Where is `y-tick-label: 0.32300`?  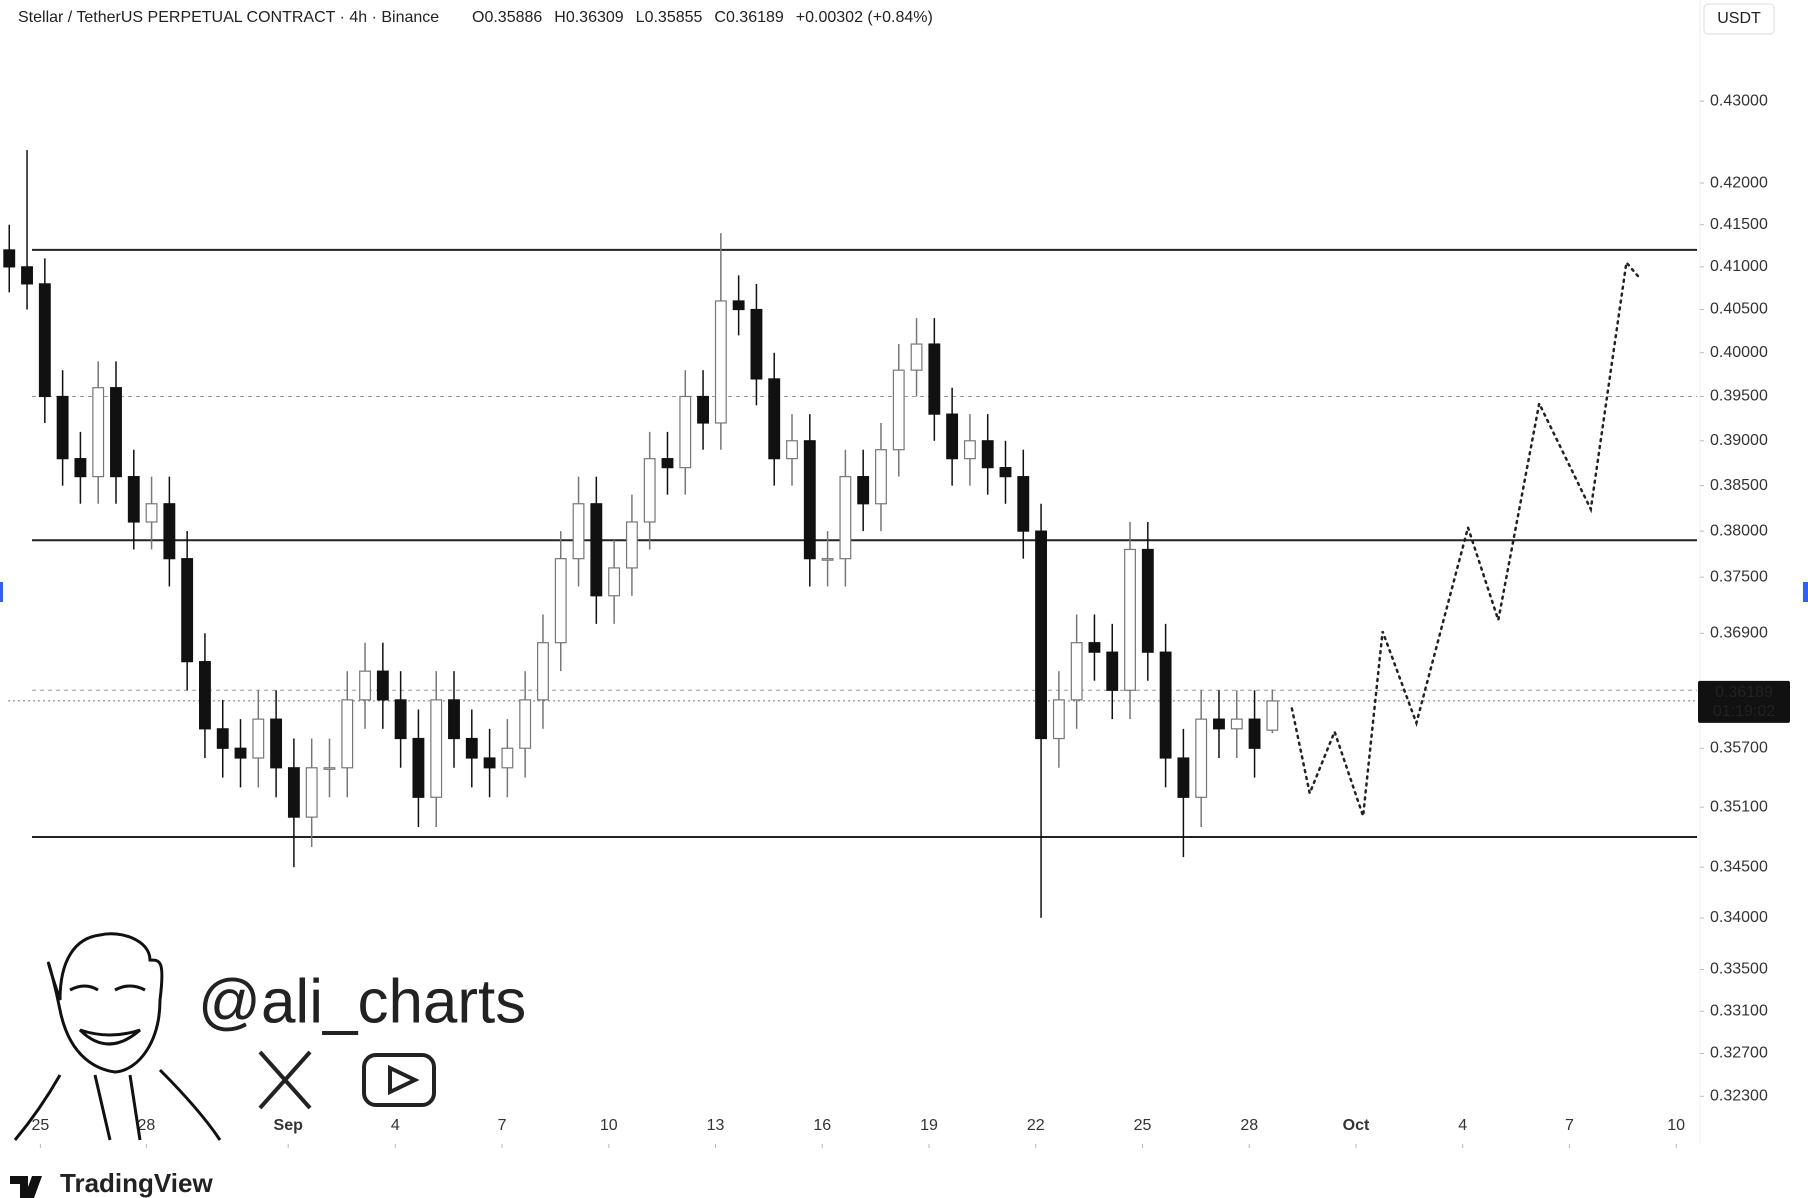
y-tick-label: 0.32300 is located at coordinates (1739, 1096).